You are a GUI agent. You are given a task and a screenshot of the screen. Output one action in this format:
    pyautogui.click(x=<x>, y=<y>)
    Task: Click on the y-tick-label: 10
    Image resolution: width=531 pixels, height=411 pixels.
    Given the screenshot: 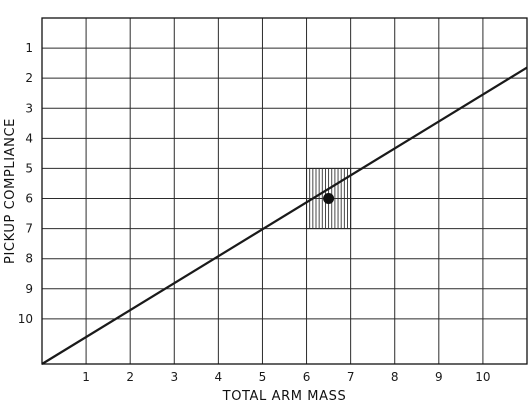 What is the action you would take?
    pyautogui.click(x=25, y=319)
    